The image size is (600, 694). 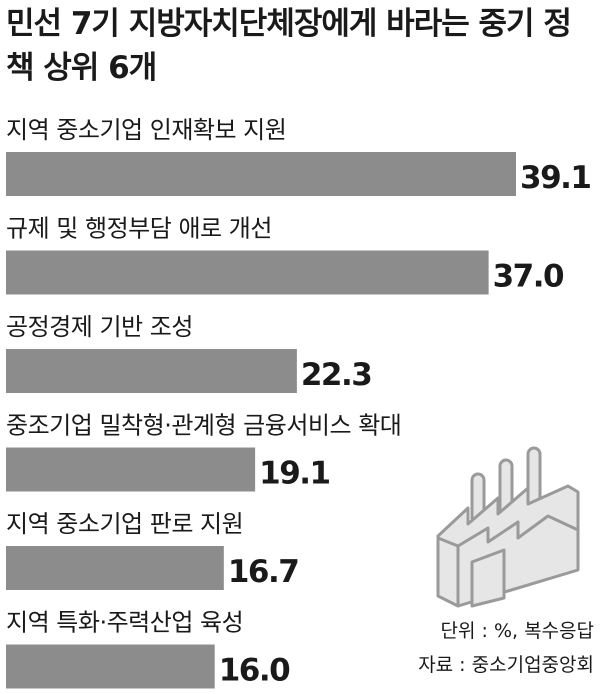 What do you see at coordinates (289, 46) in the screenshot?
I see `chart-title: 민선 7기 지방자치단체장에게 바라는 중기 정책 상위 6개` at bounding box center [289, 46].